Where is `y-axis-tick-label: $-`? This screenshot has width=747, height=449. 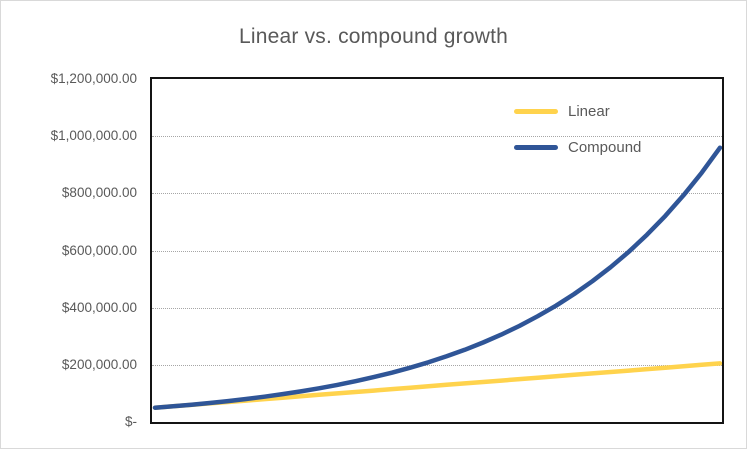 y-axis-tick-label: $- is located at coordinates (130, 421).